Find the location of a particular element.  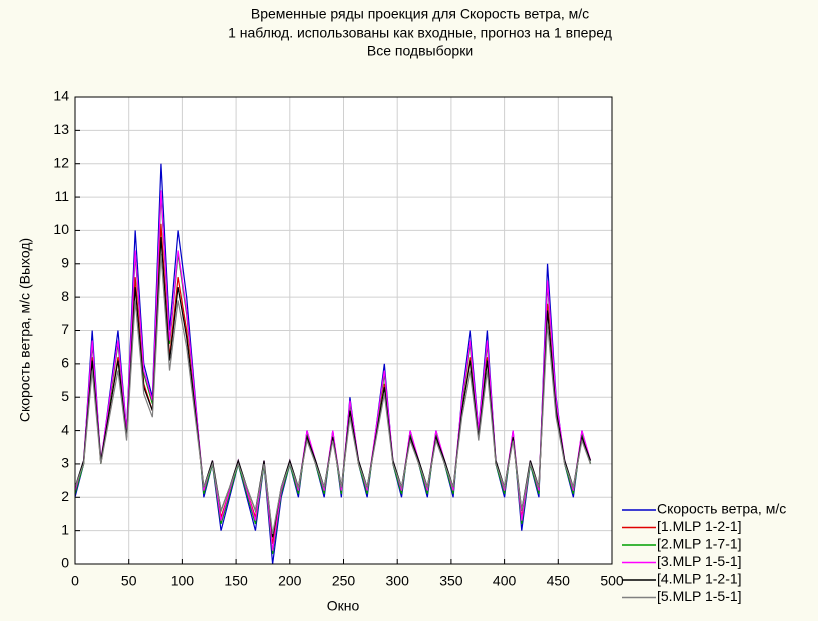

x-tick-label: 250 is located at coordinates (344, 581).